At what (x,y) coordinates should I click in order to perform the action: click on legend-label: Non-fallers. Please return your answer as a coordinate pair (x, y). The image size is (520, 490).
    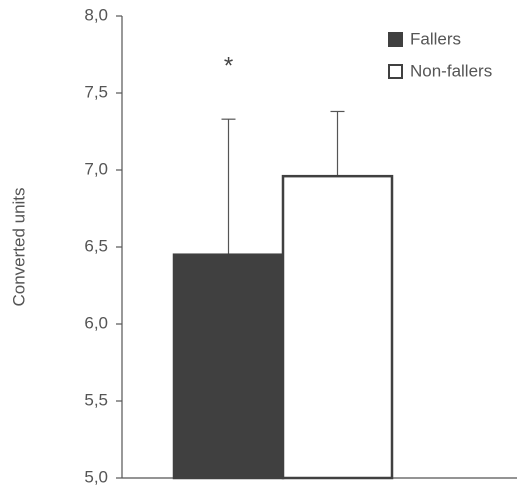
    Looking at the image, I should click on (451, 70).